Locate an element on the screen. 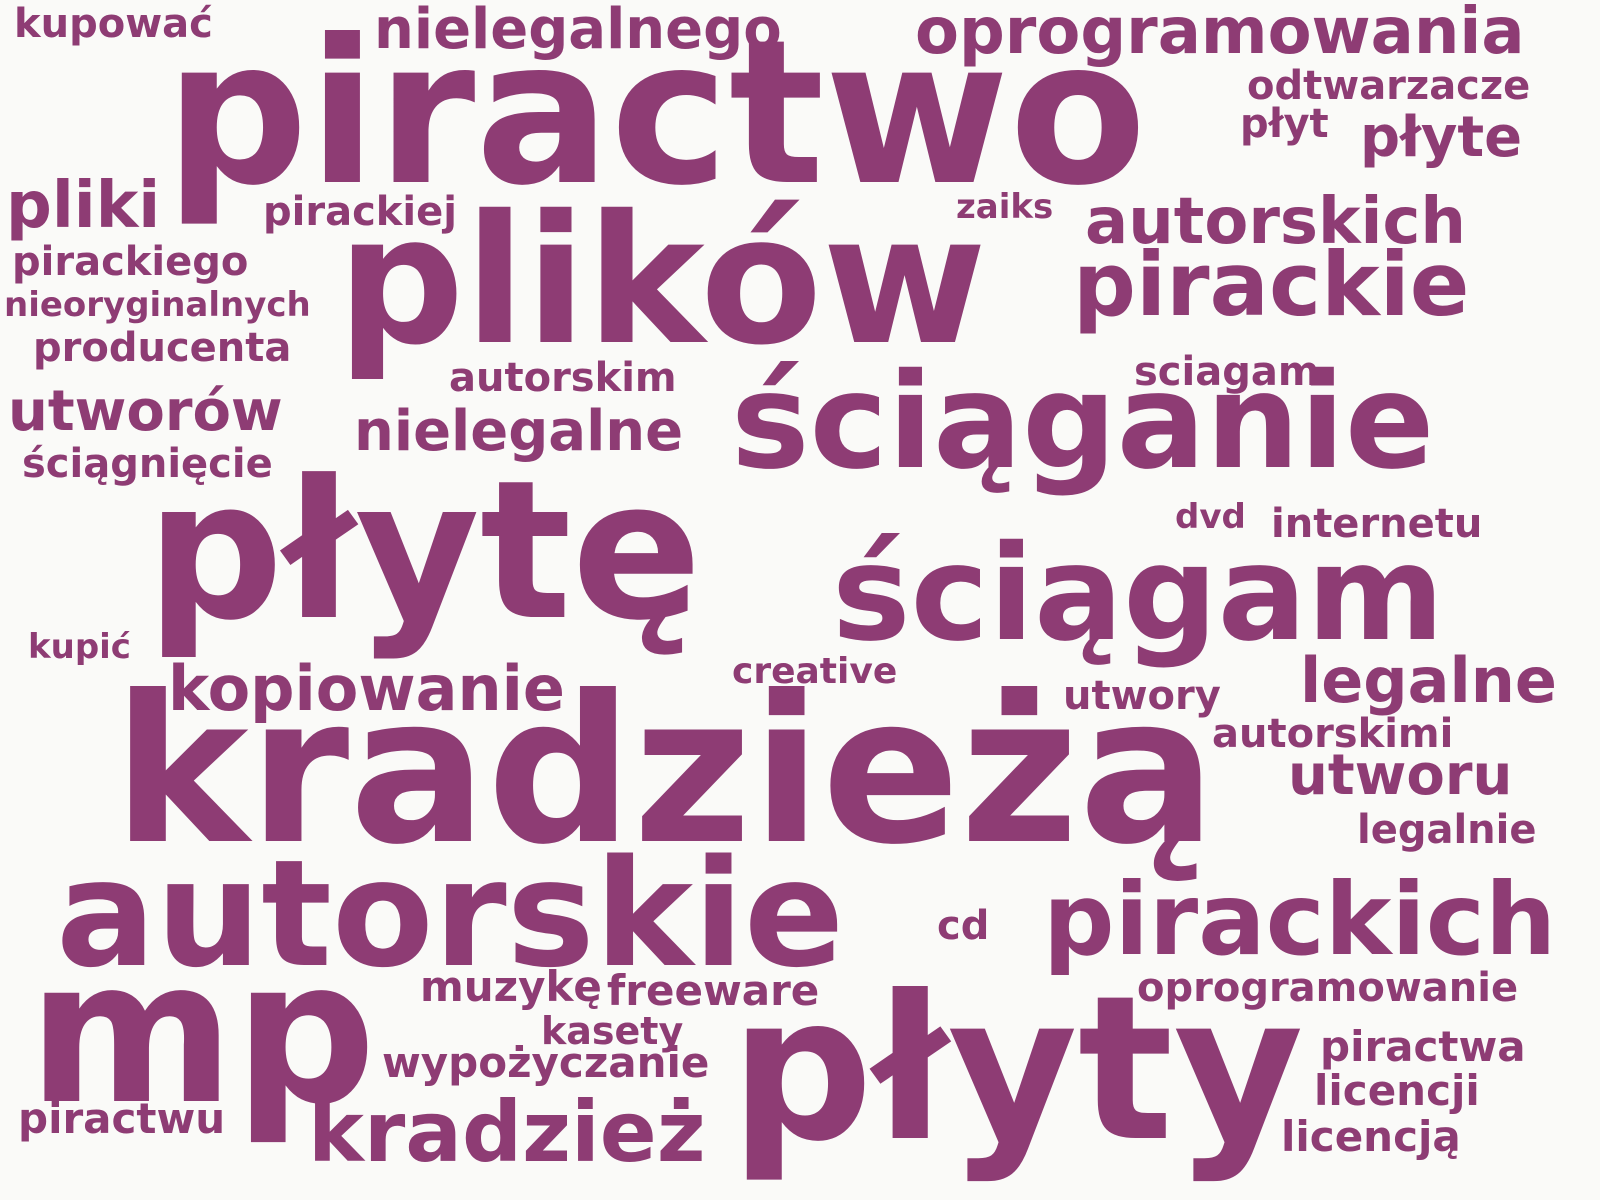  word-plyty: płyty is located at coordinates (1017, 1069).